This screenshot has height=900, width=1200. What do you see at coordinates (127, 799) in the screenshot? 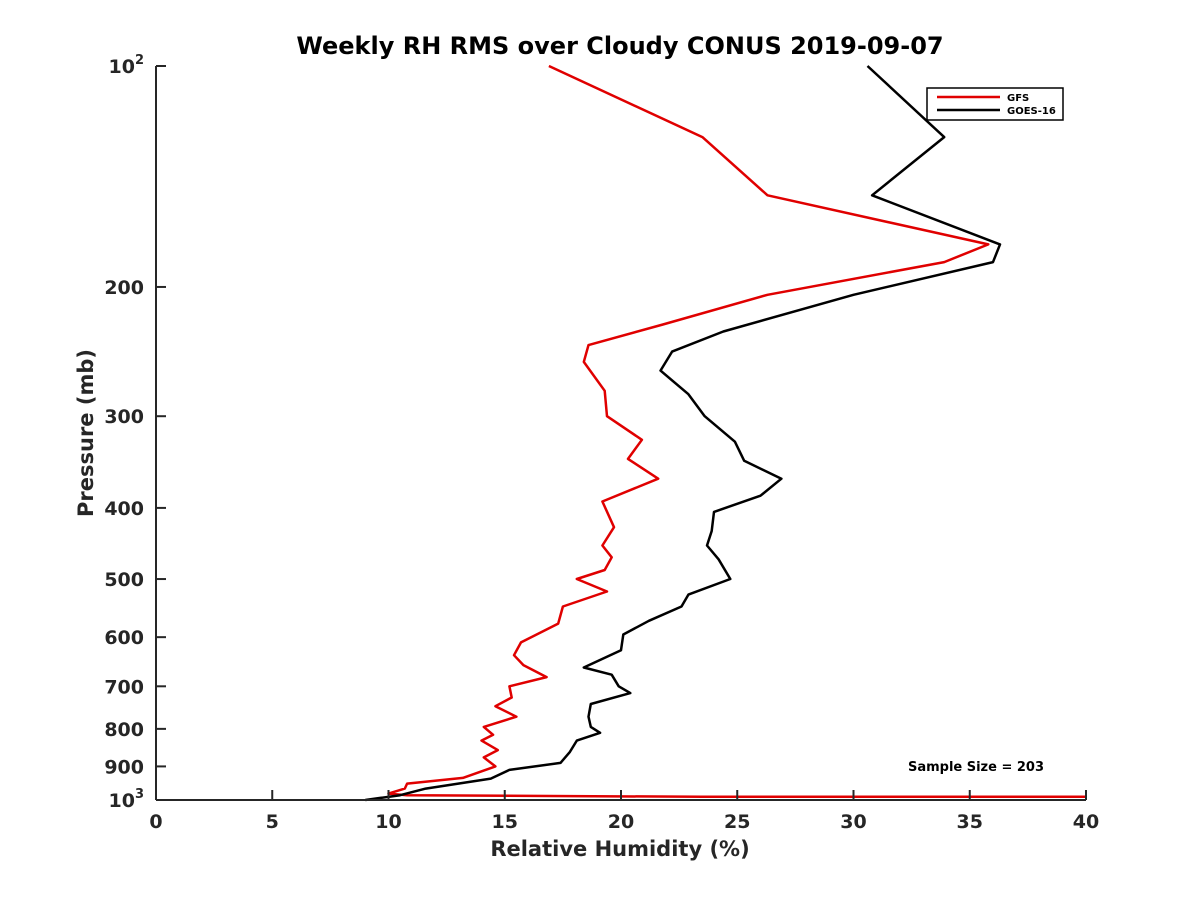
I see `y-tick-label: 10³` at bounding box center [127, 799].